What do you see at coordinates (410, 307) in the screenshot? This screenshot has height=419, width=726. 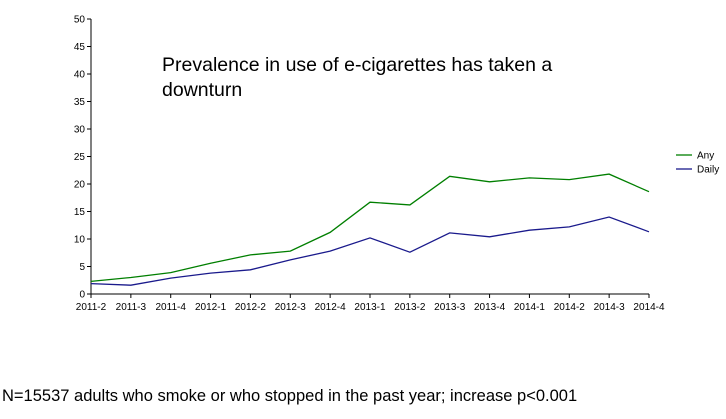 I see `x-tick-label: 2013-2` at bounding box center [410, 307].